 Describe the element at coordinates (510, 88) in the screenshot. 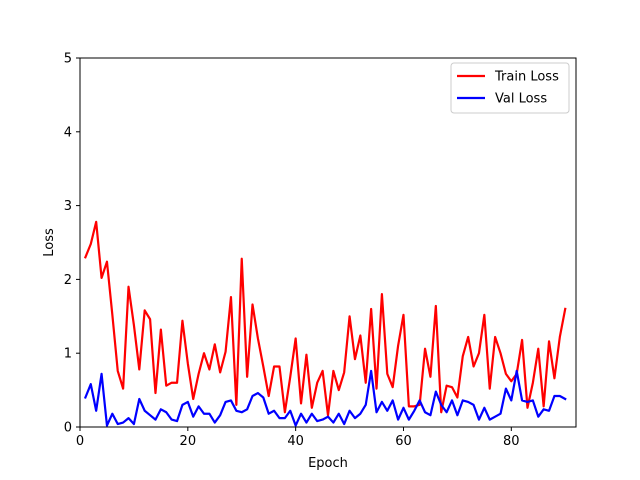

I see `legend: Train Loss Val Loss` at that location.